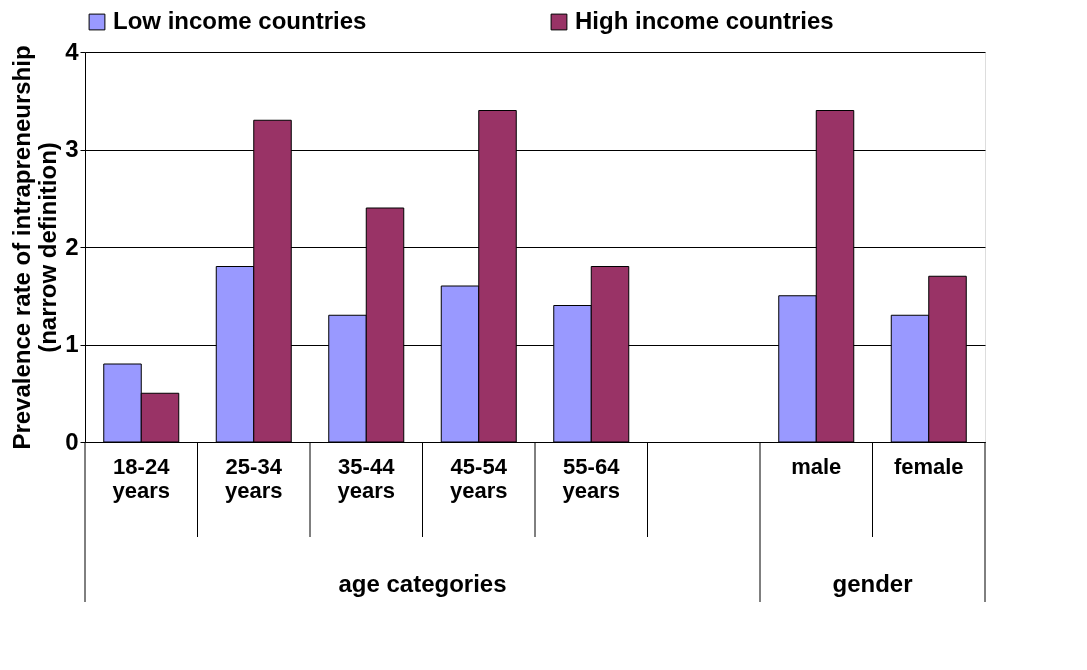 Image resolution: width=1087 pixels, height=670 pixels. I want to click on x-tick-label: 25-34 years, so click(253, 478).